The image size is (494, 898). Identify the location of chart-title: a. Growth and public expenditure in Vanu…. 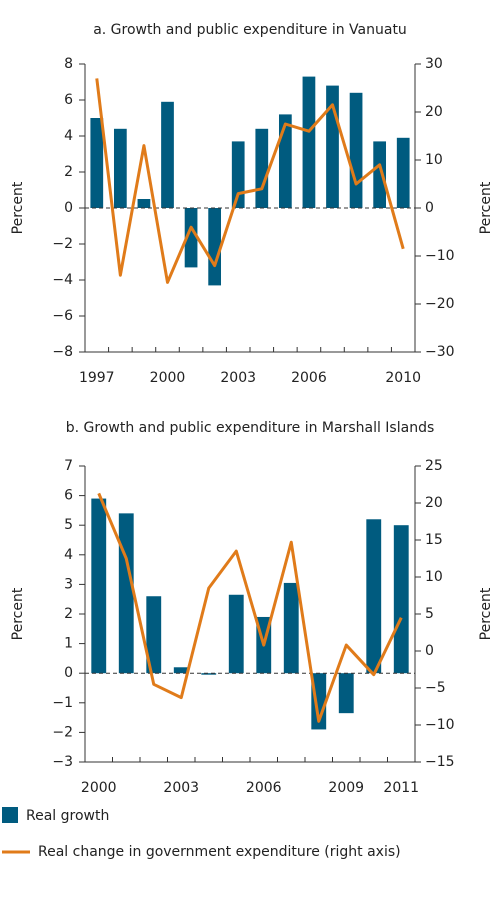
(250, 30).